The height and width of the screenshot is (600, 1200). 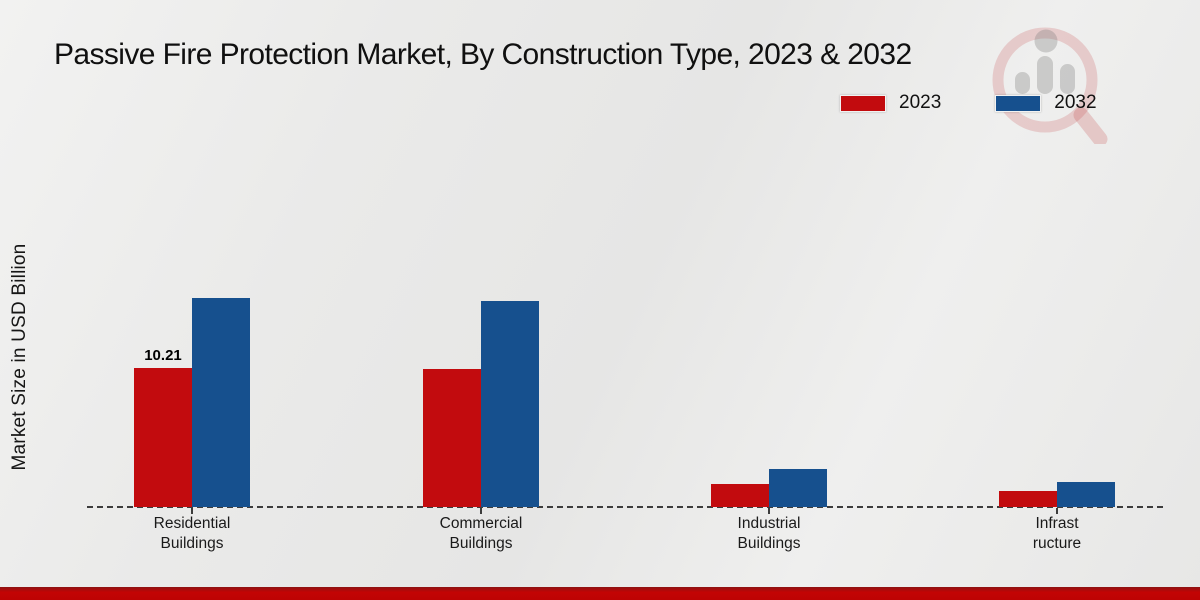 I want to click on category-label-commercial-buildings: Commercial Buildings, so click(x=481, y=533).